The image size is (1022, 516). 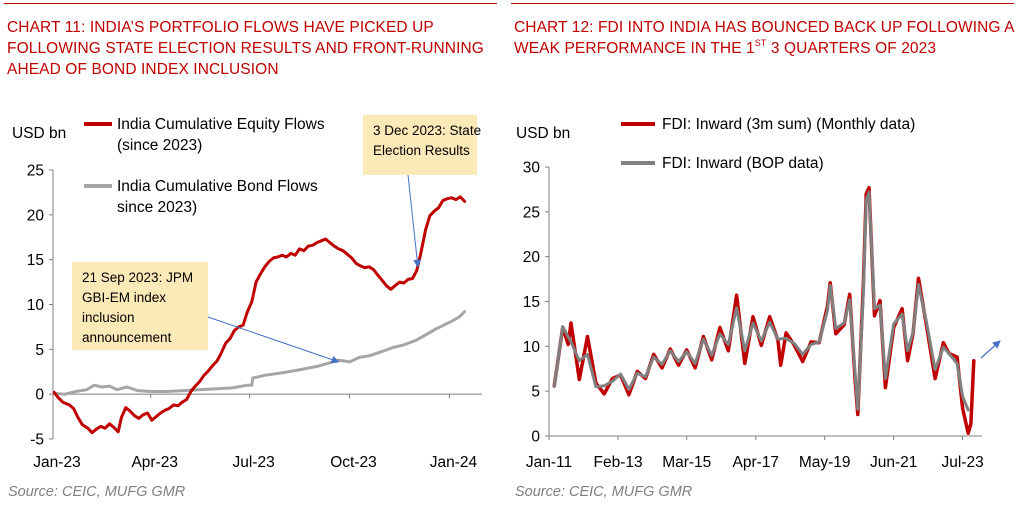 What do you see at coordinates (157, 207) in the screenshot?
I see `legend-label-2: since 2023)` at bounding box center [157, 207].